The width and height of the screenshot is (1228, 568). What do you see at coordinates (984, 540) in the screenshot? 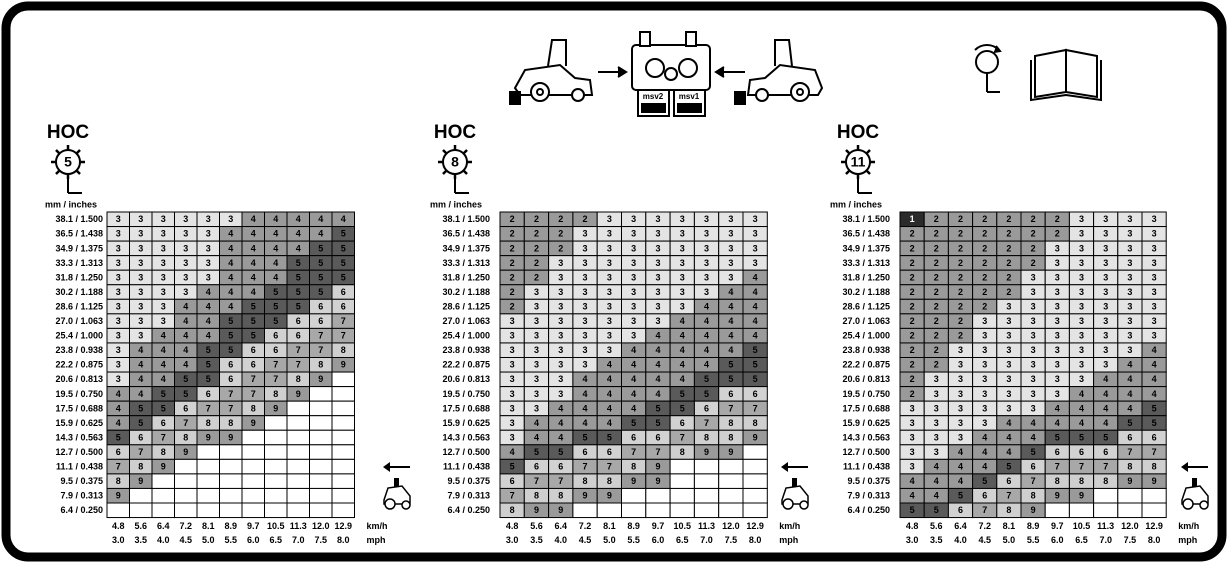
I see `mph-label: 4.5` at bounding box center [984, 540].